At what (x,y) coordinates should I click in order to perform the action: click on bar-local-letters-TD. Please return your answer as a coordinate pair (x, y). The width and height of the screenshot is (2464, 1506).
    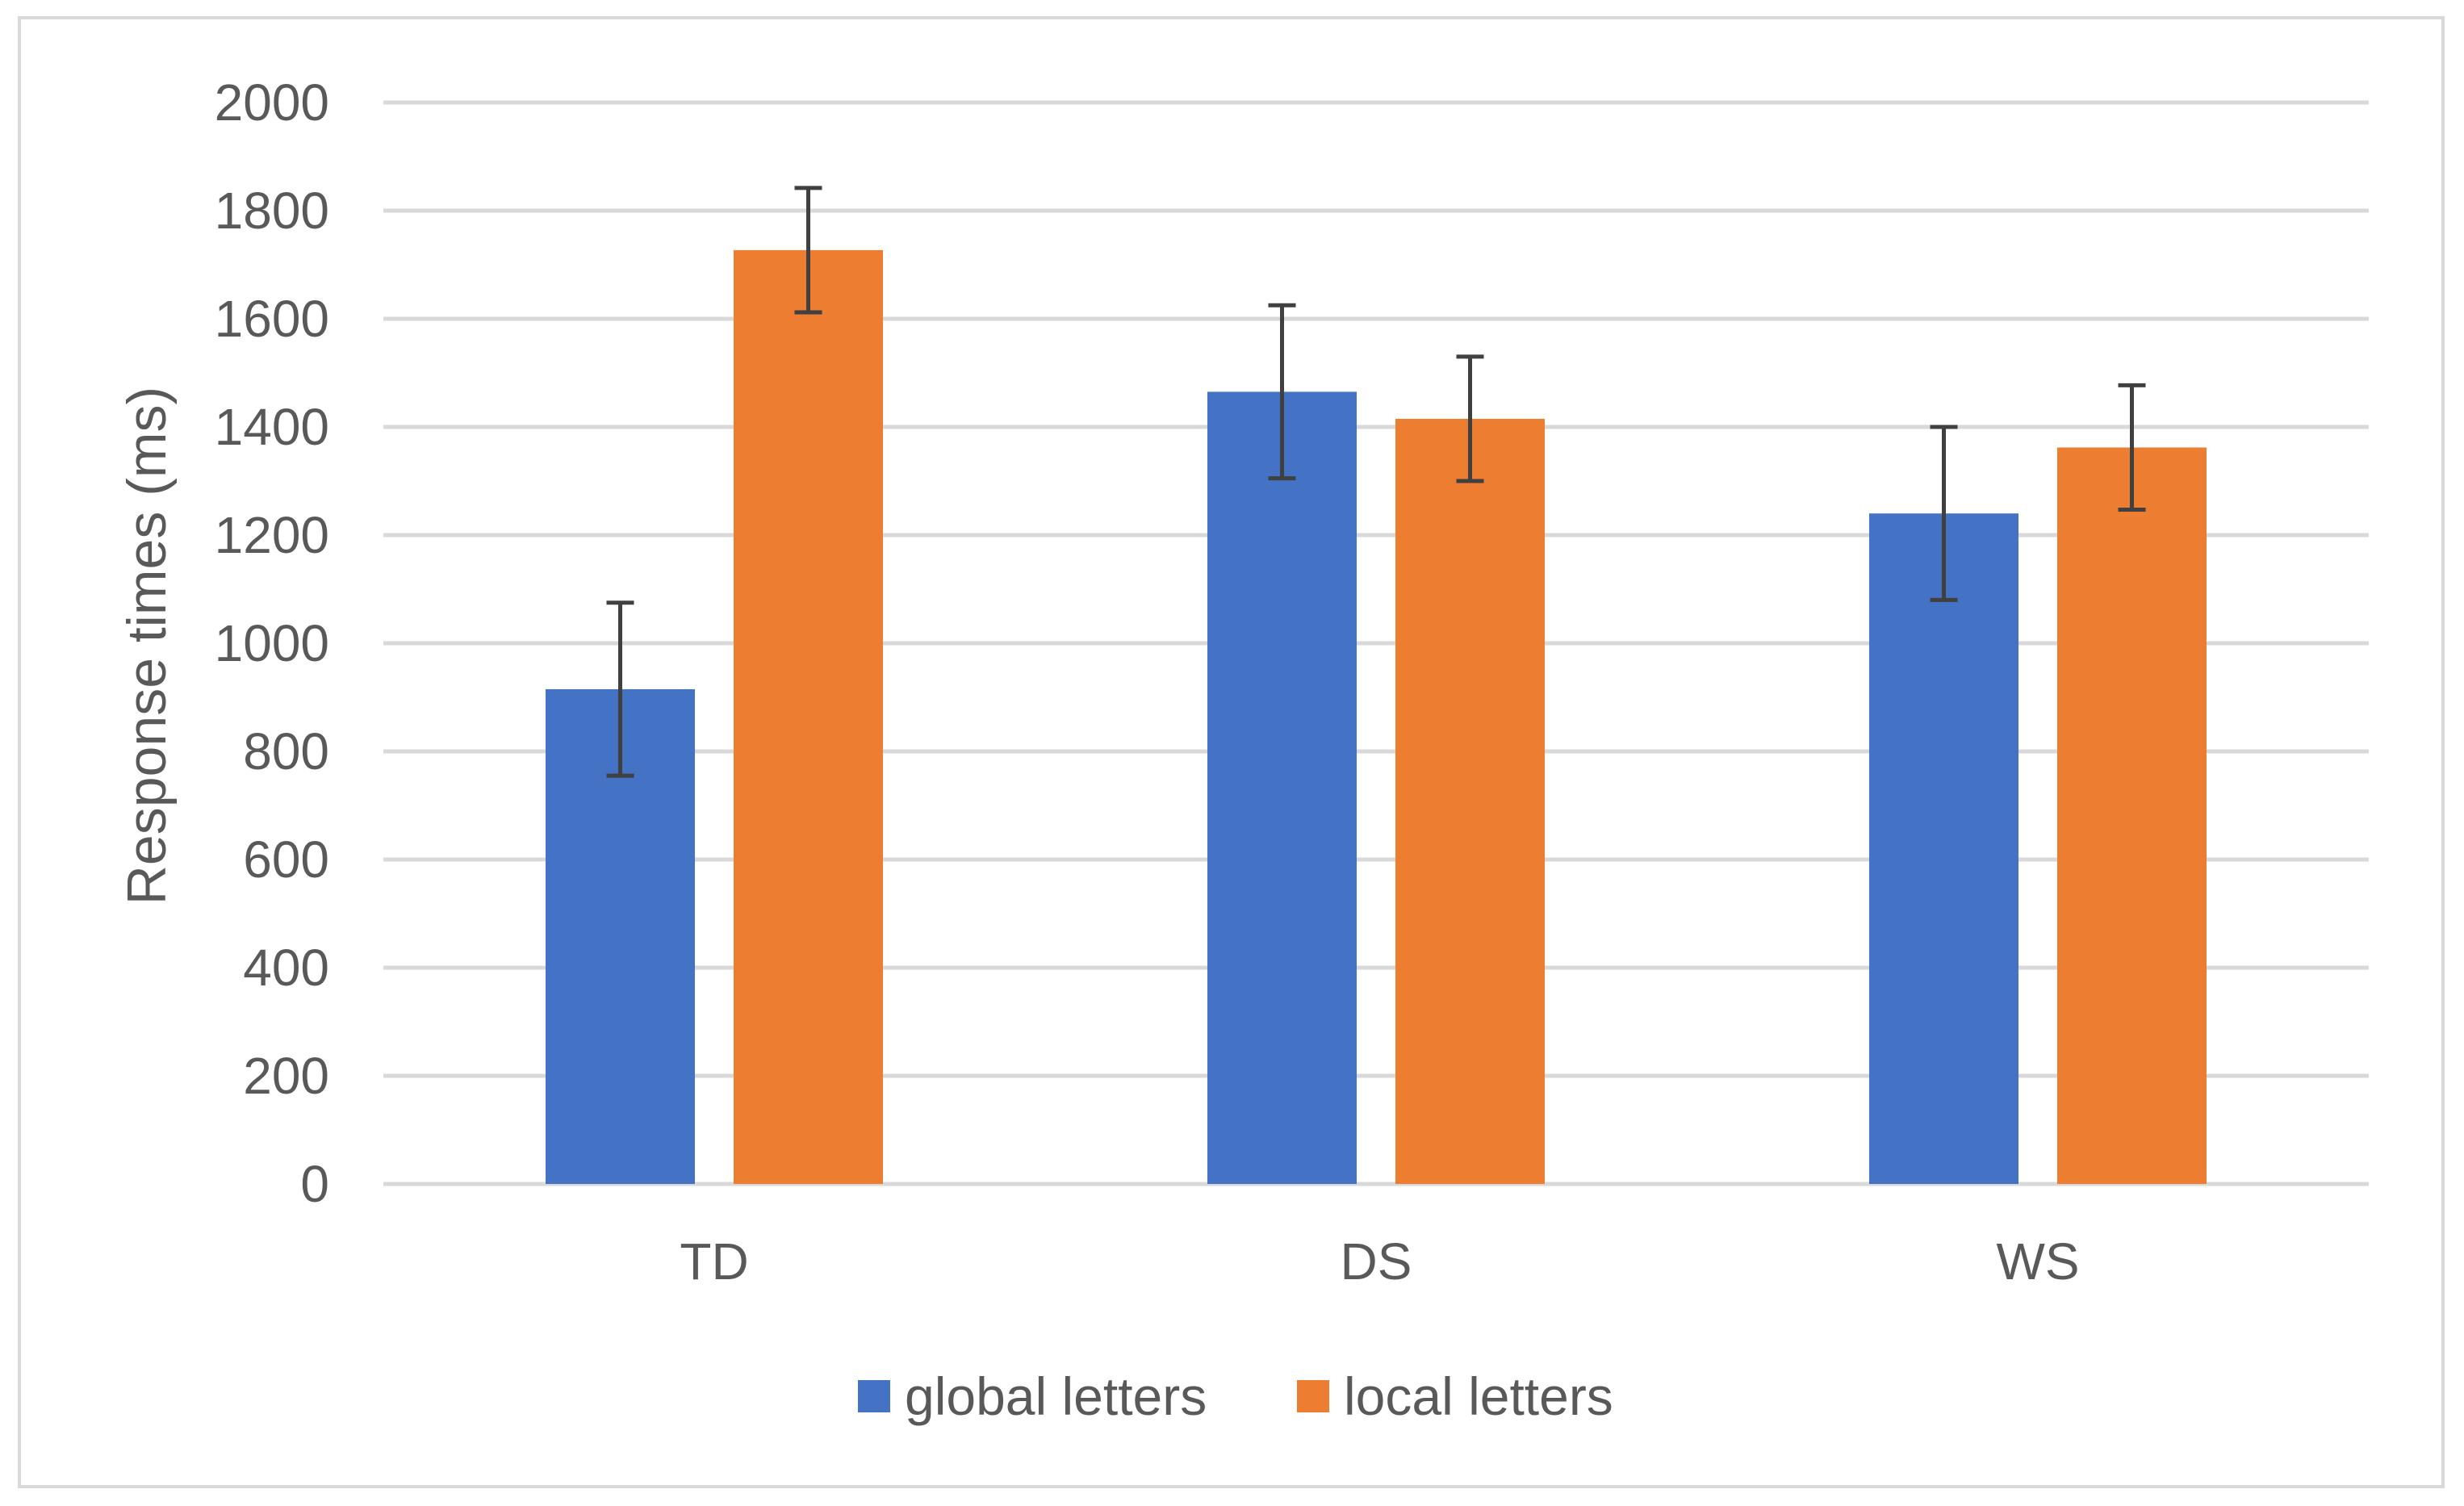
    Looking at the image, I should click on (808, 717).